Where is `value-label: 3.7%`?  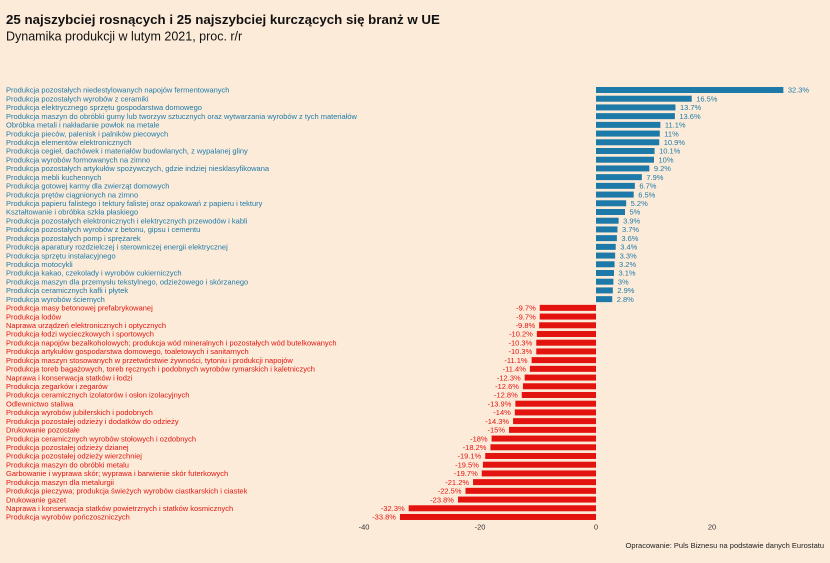
value-label: 3.7% is located at coordinates (630, 229).